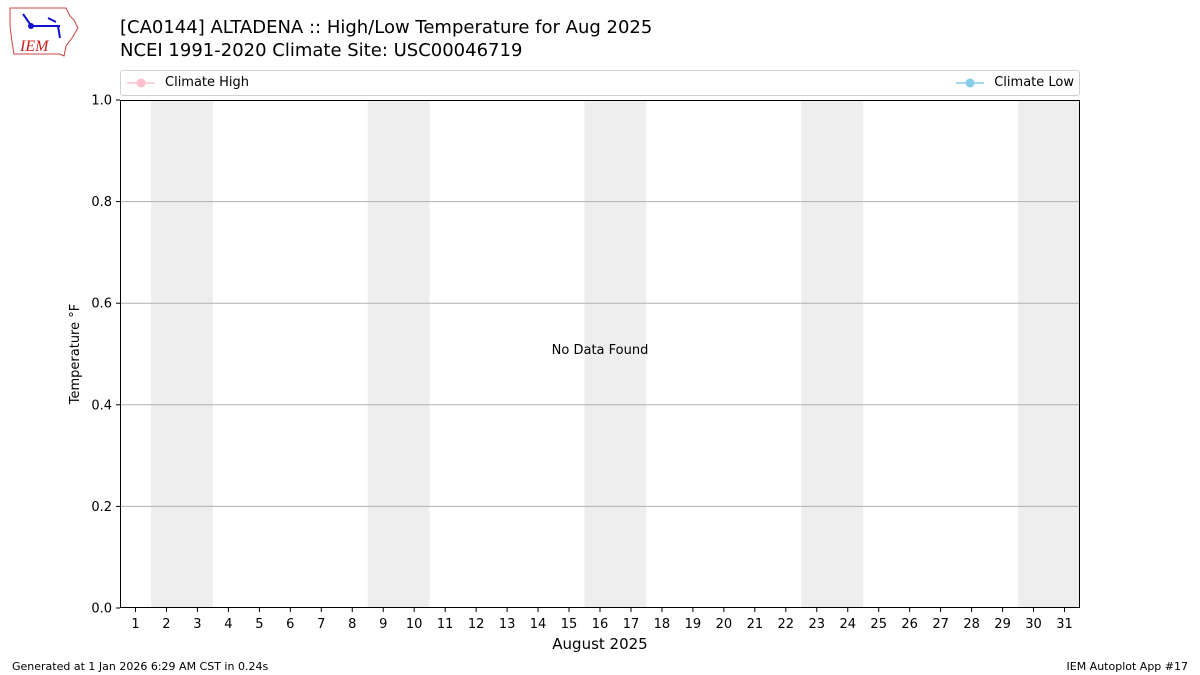 Image resolution: width=1200 pixels, height=675 pixels. What do you see at coordinates (321, 624) in the screenshot?
I see `x-tick-label: 7` at bounding box center [321, 624].